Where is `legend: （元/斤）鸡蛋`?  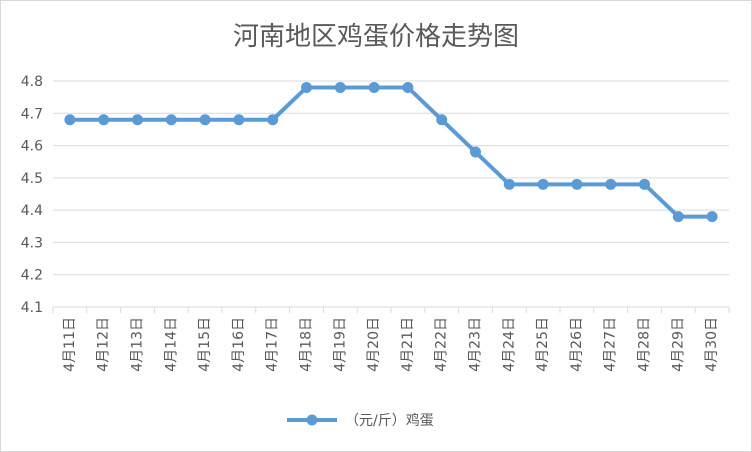 legend: （元/斤）鸡蛋 is located at coordinates (360, 420).